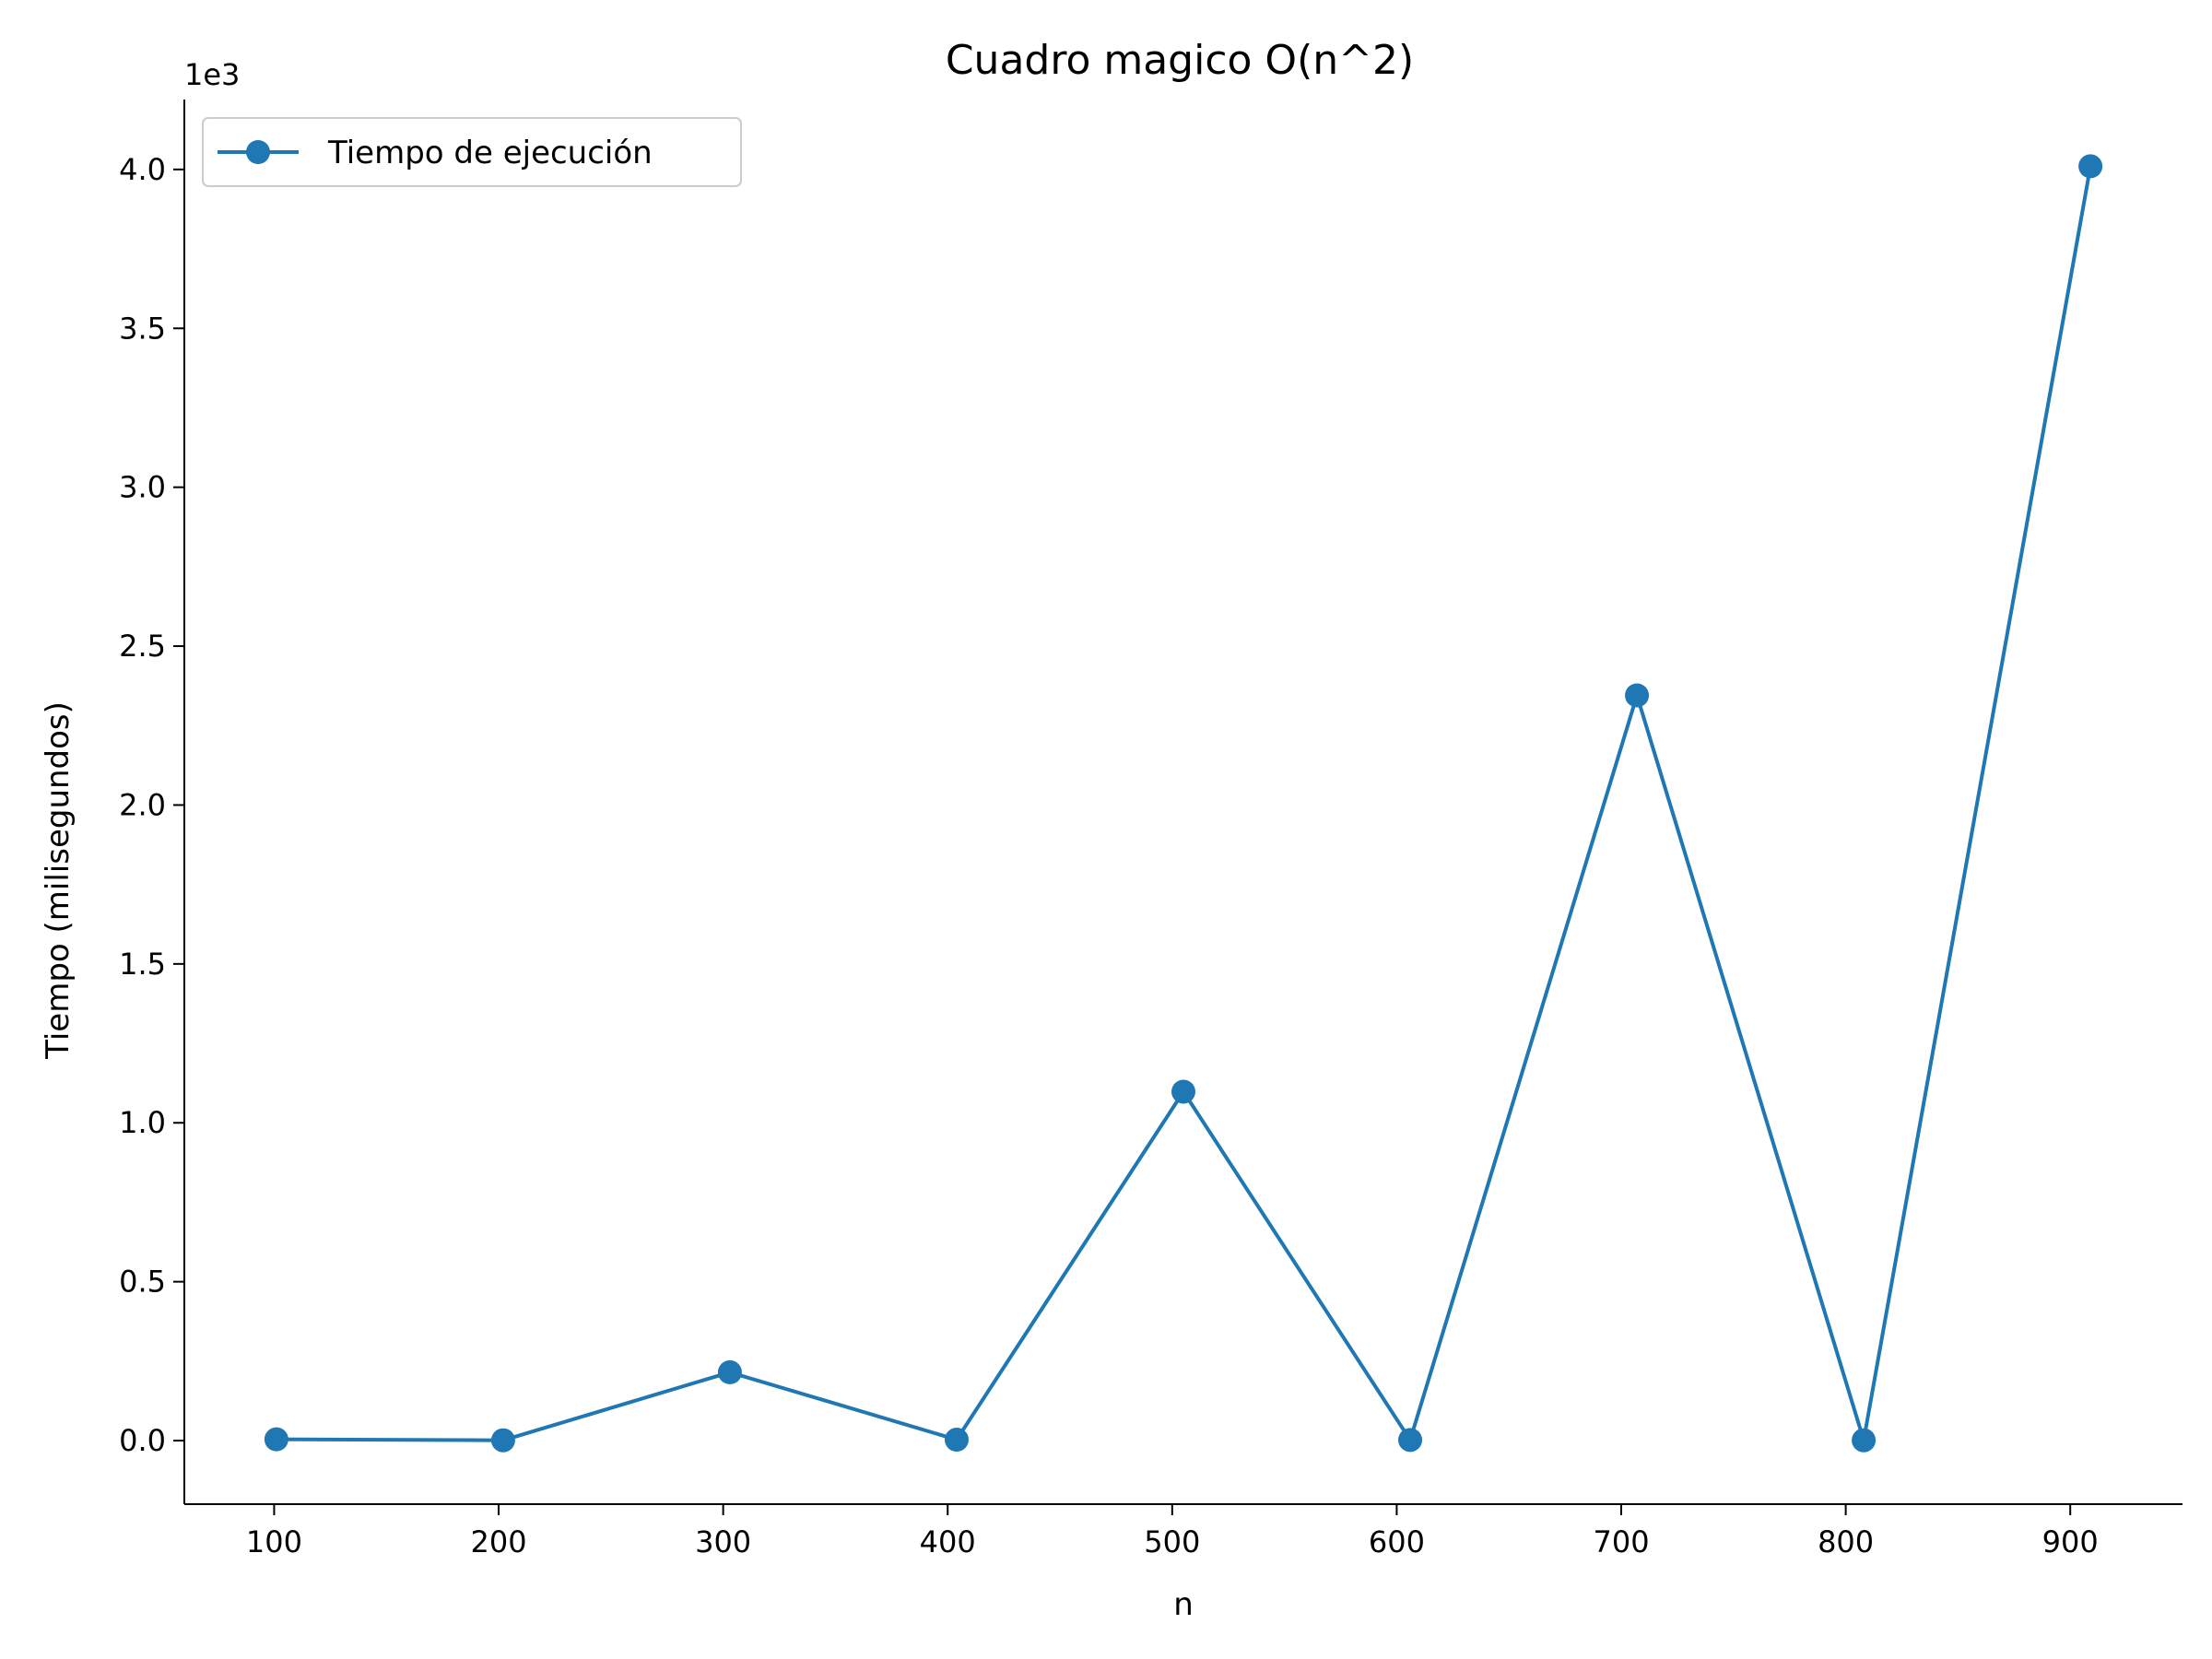 This screenshot has height=1659, width=2212. What do you see at coordinates (498, 1541) in the screenshot?
I see `x-tick-label: 200` at bounding box center [498, 1541].